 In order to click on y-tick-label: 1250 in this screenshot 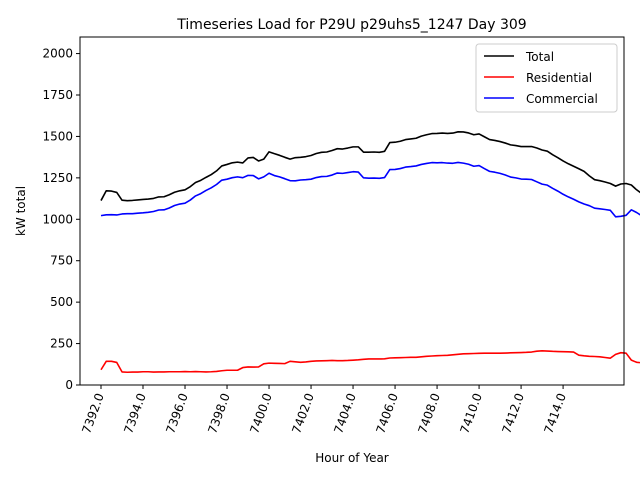, I will do `click(57, 178)`.